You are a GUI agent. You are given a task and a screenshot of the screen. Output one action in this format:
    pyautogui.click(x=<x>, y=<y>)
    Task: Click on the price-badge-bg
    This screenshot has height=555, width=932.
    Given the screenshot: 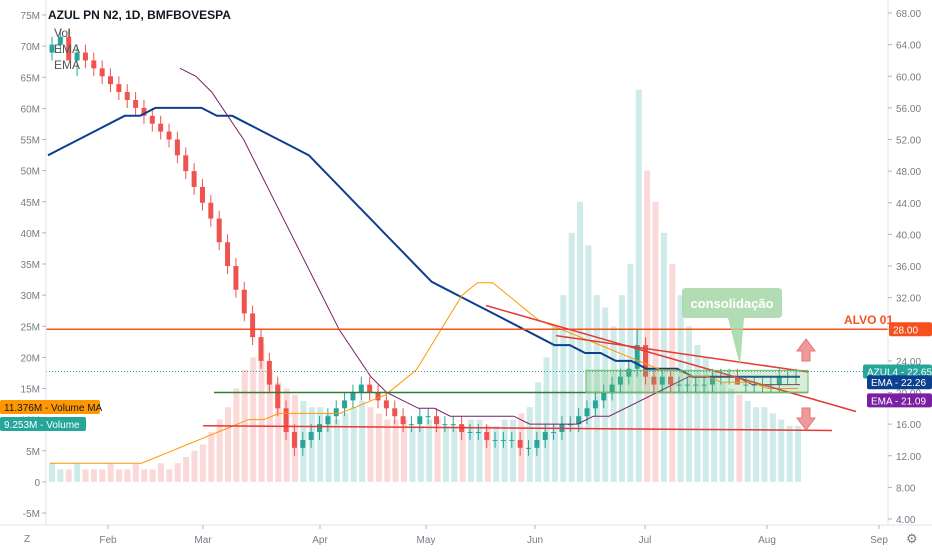 What is the action you would take?
    pyautogui.click(x=897, y=371)
    